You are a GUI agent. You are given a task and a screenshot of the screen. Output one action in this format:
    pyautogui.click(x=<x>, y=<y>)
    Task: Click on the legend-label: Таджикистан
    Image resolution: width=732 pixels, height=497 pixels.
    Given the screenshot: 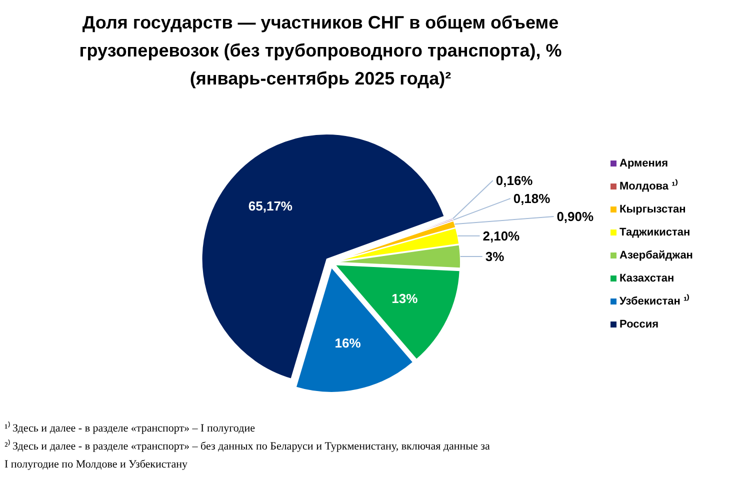 What is the action you would take?
    pyautogui.click(x=655, y=232)
    